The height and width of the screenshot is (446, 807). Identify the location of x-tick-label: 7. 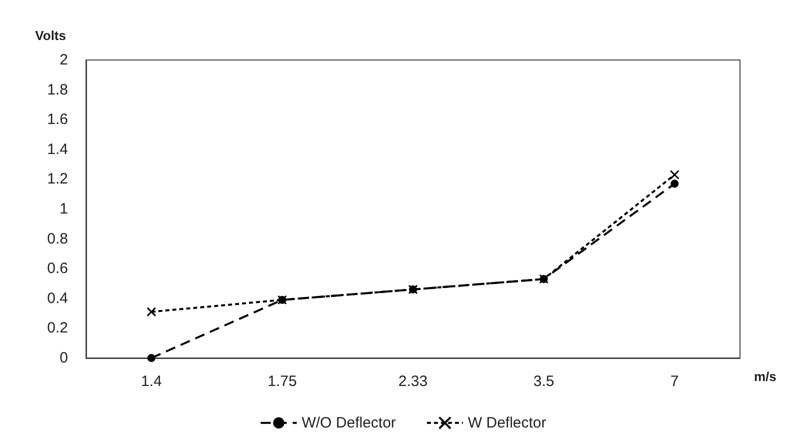
(674, 381).